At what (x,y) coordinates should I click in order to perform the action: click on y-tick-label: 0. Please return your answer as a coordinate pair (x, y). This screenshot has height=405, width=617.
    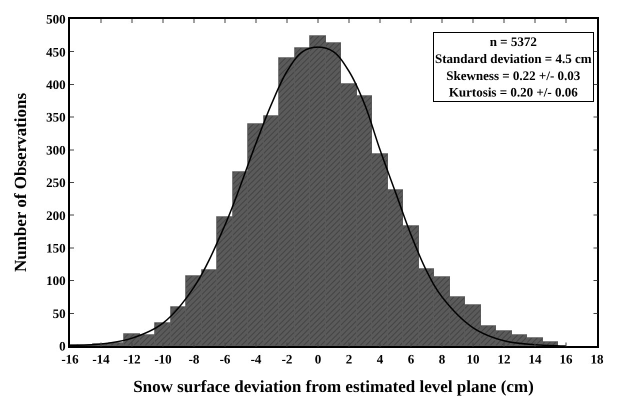
    Looking at the image, I should click on (62, 346).